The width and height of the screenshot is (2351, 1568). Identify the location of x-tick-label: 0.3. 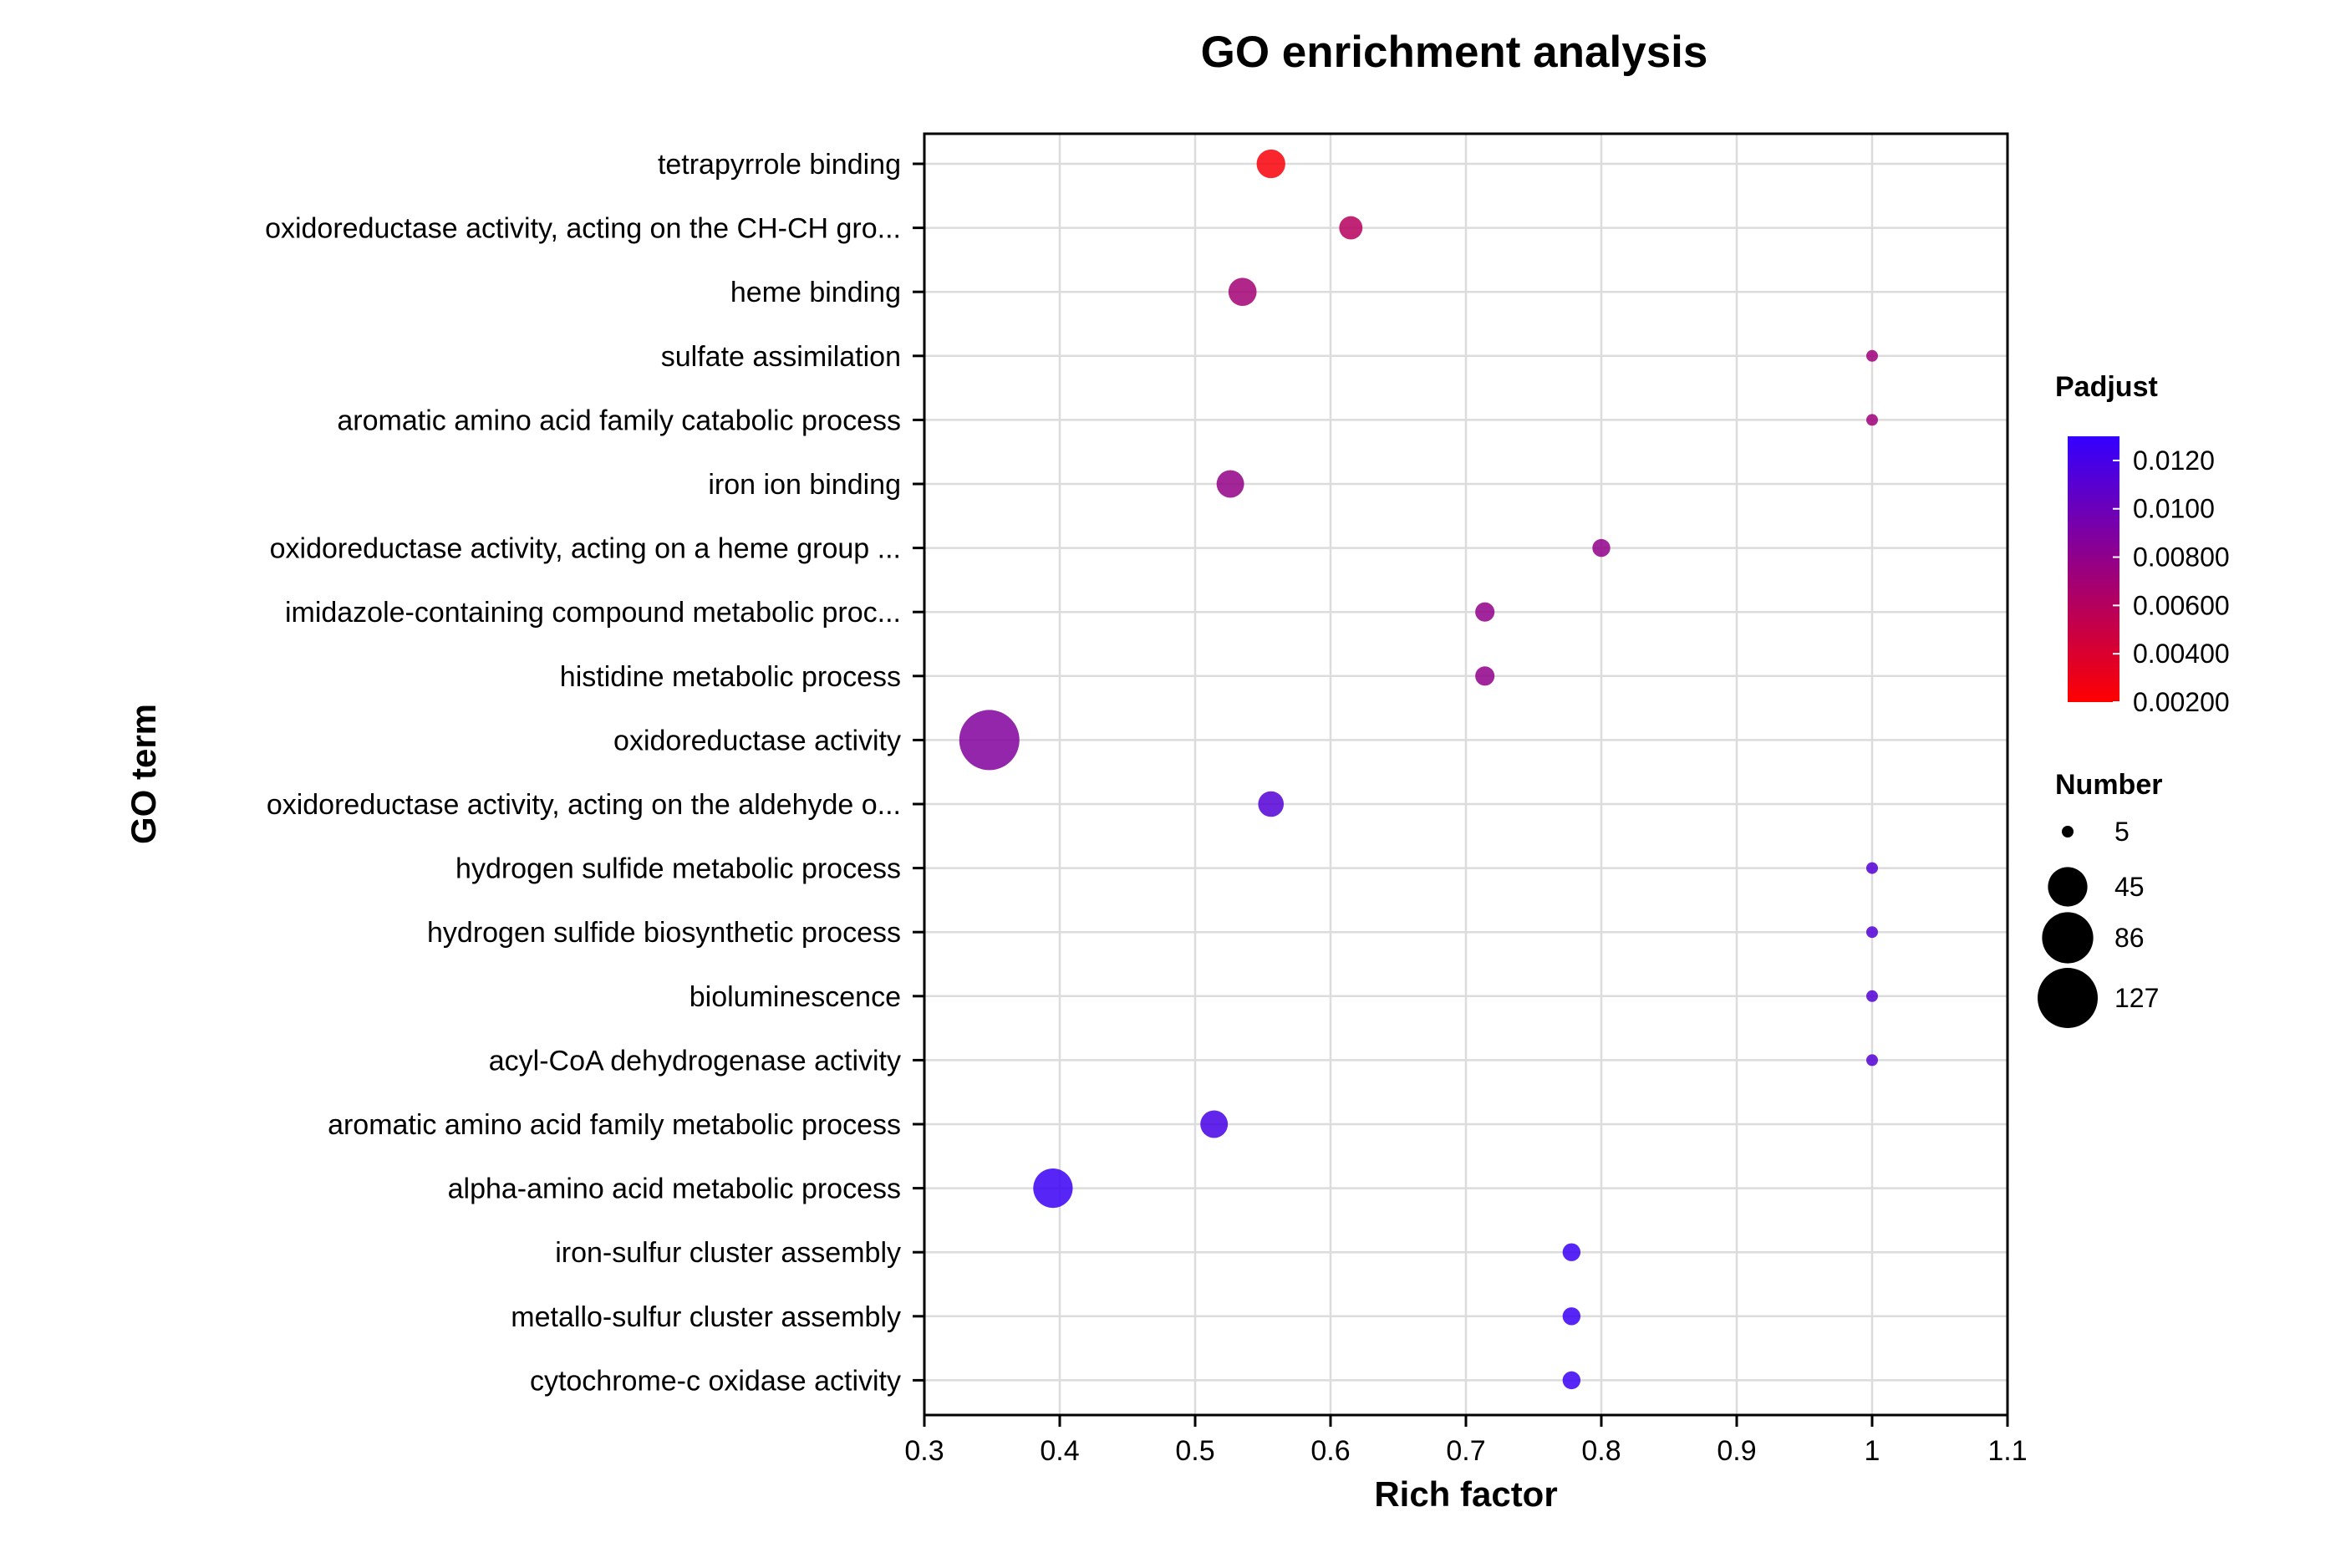
(924, 1451).